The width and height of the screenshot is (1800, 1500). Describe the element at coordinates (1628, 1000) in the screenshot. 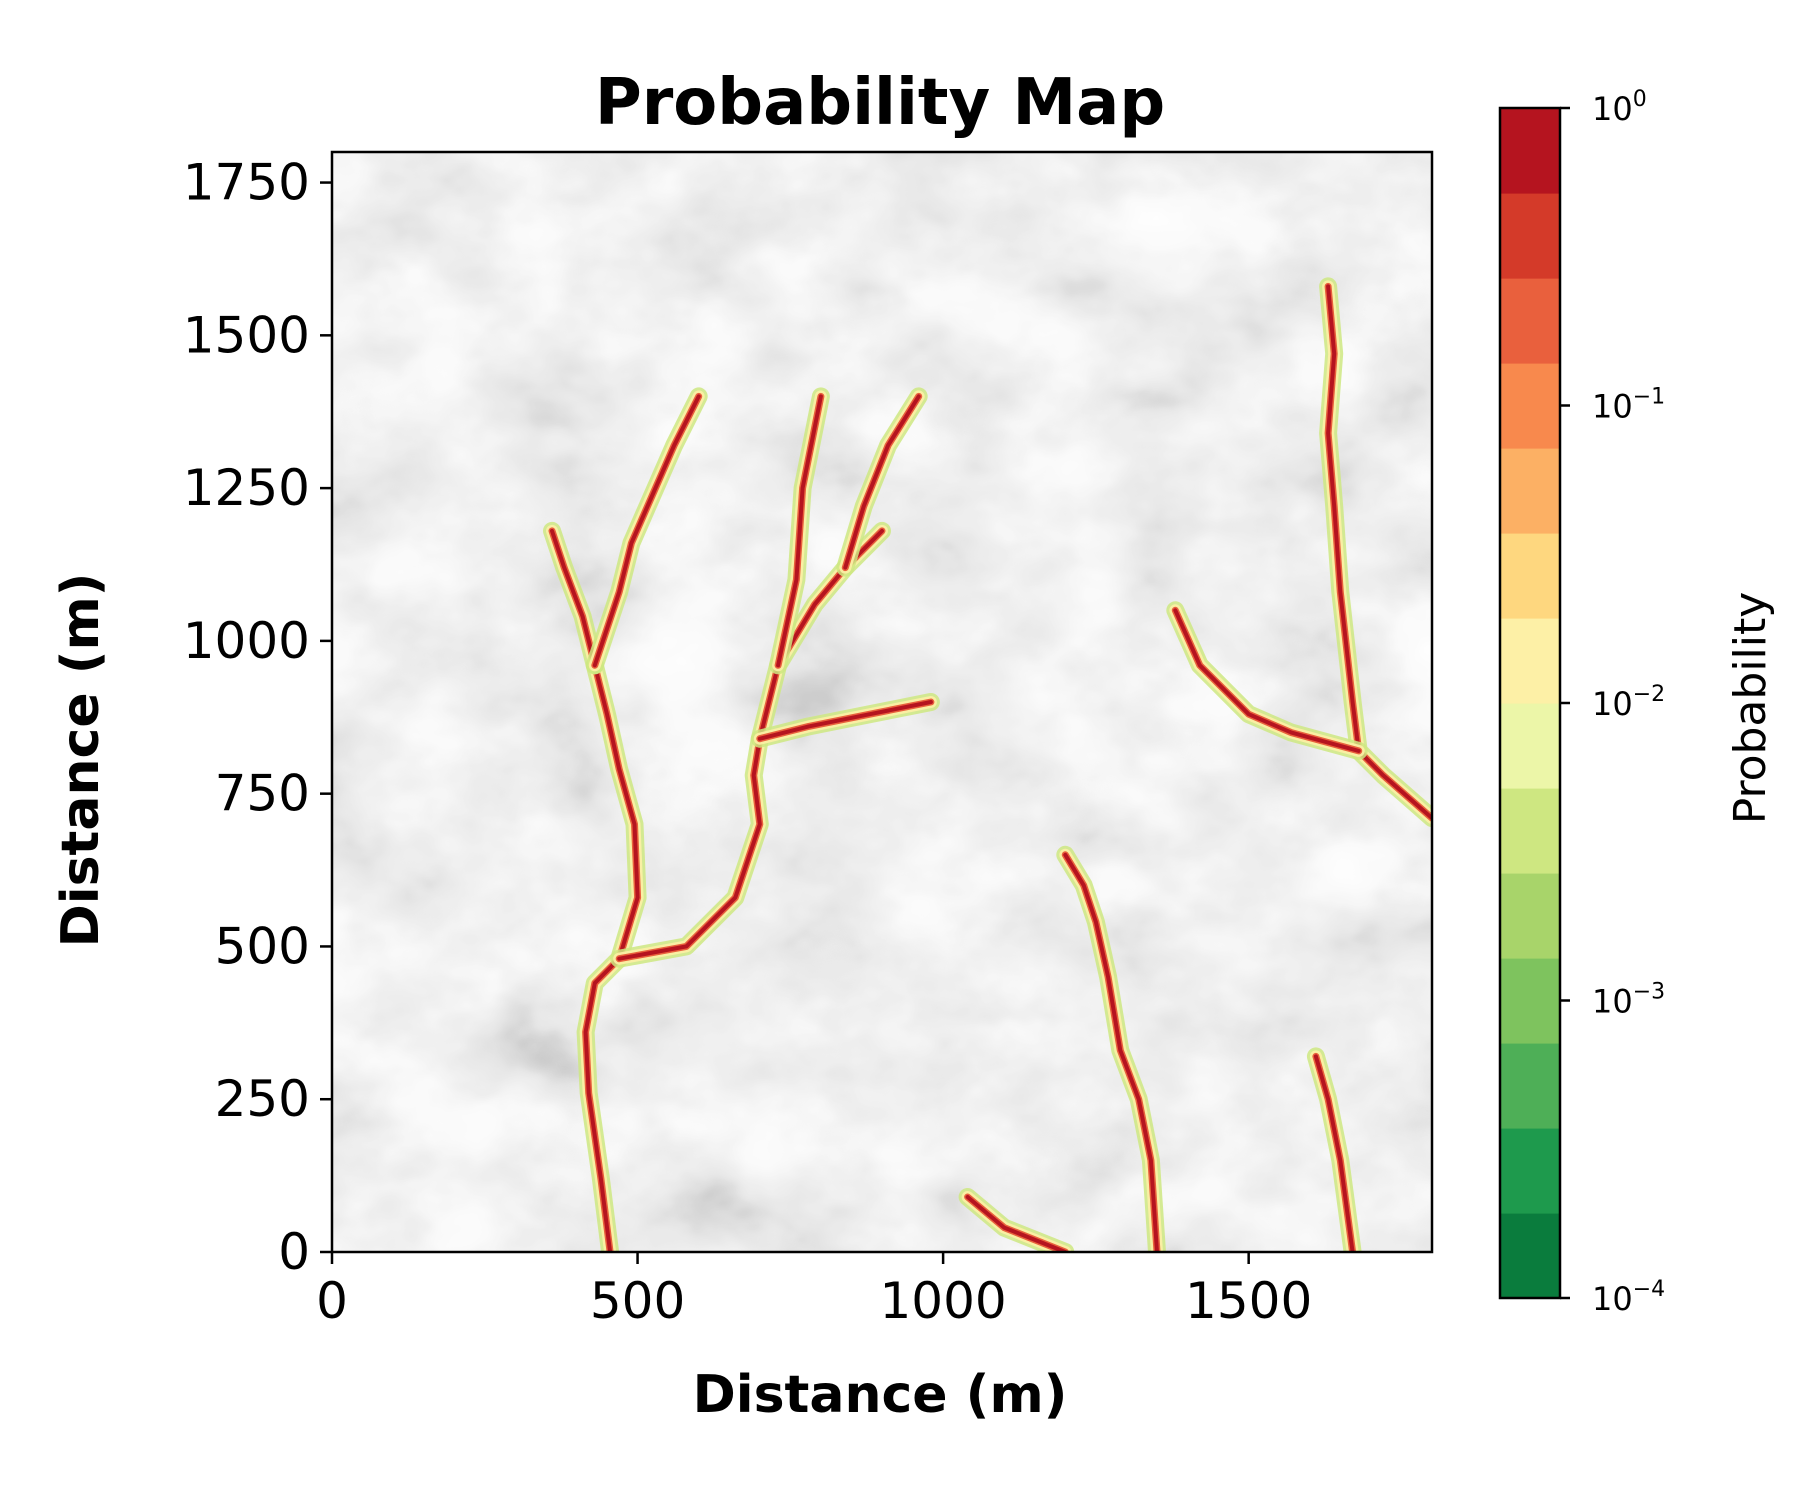

I see `colorbar-tick-label: 10⁻³` at that location.